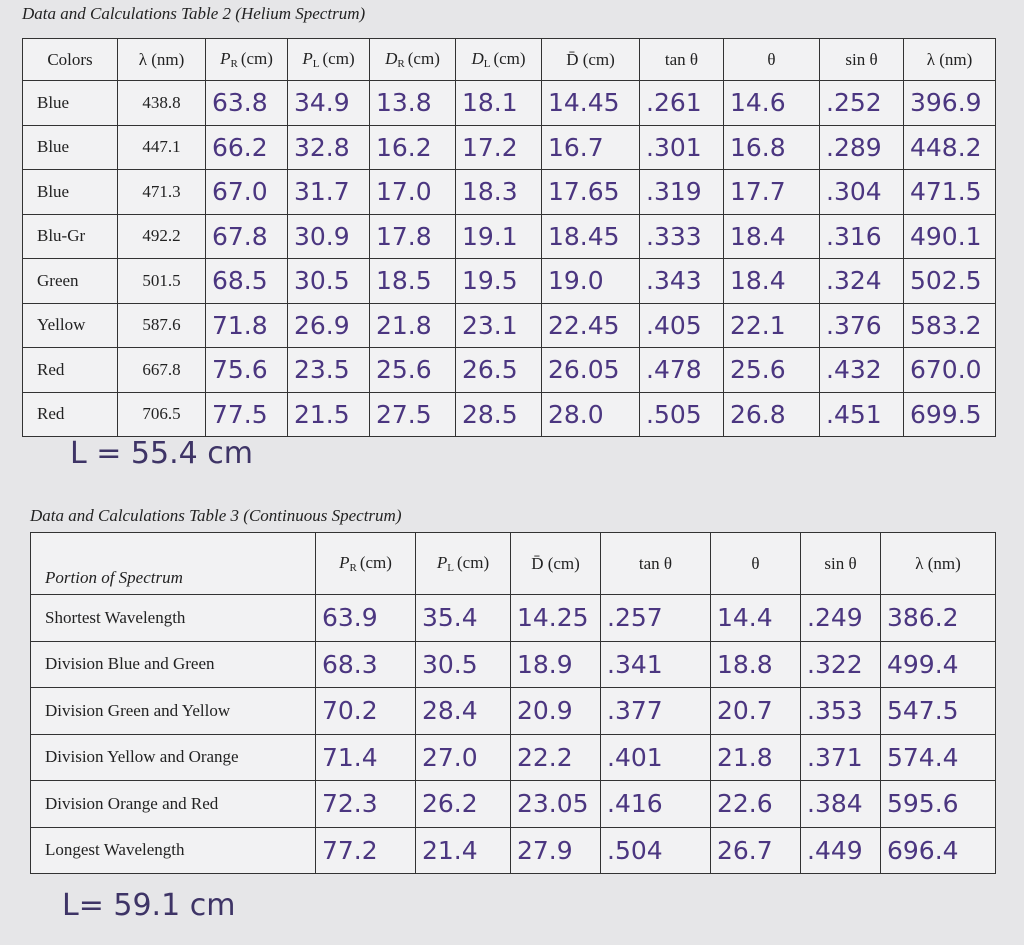  What do you see at coordinates (755, 711) in the screenshot?
I see `cell: 20.7` at bounding box center [755, 711].